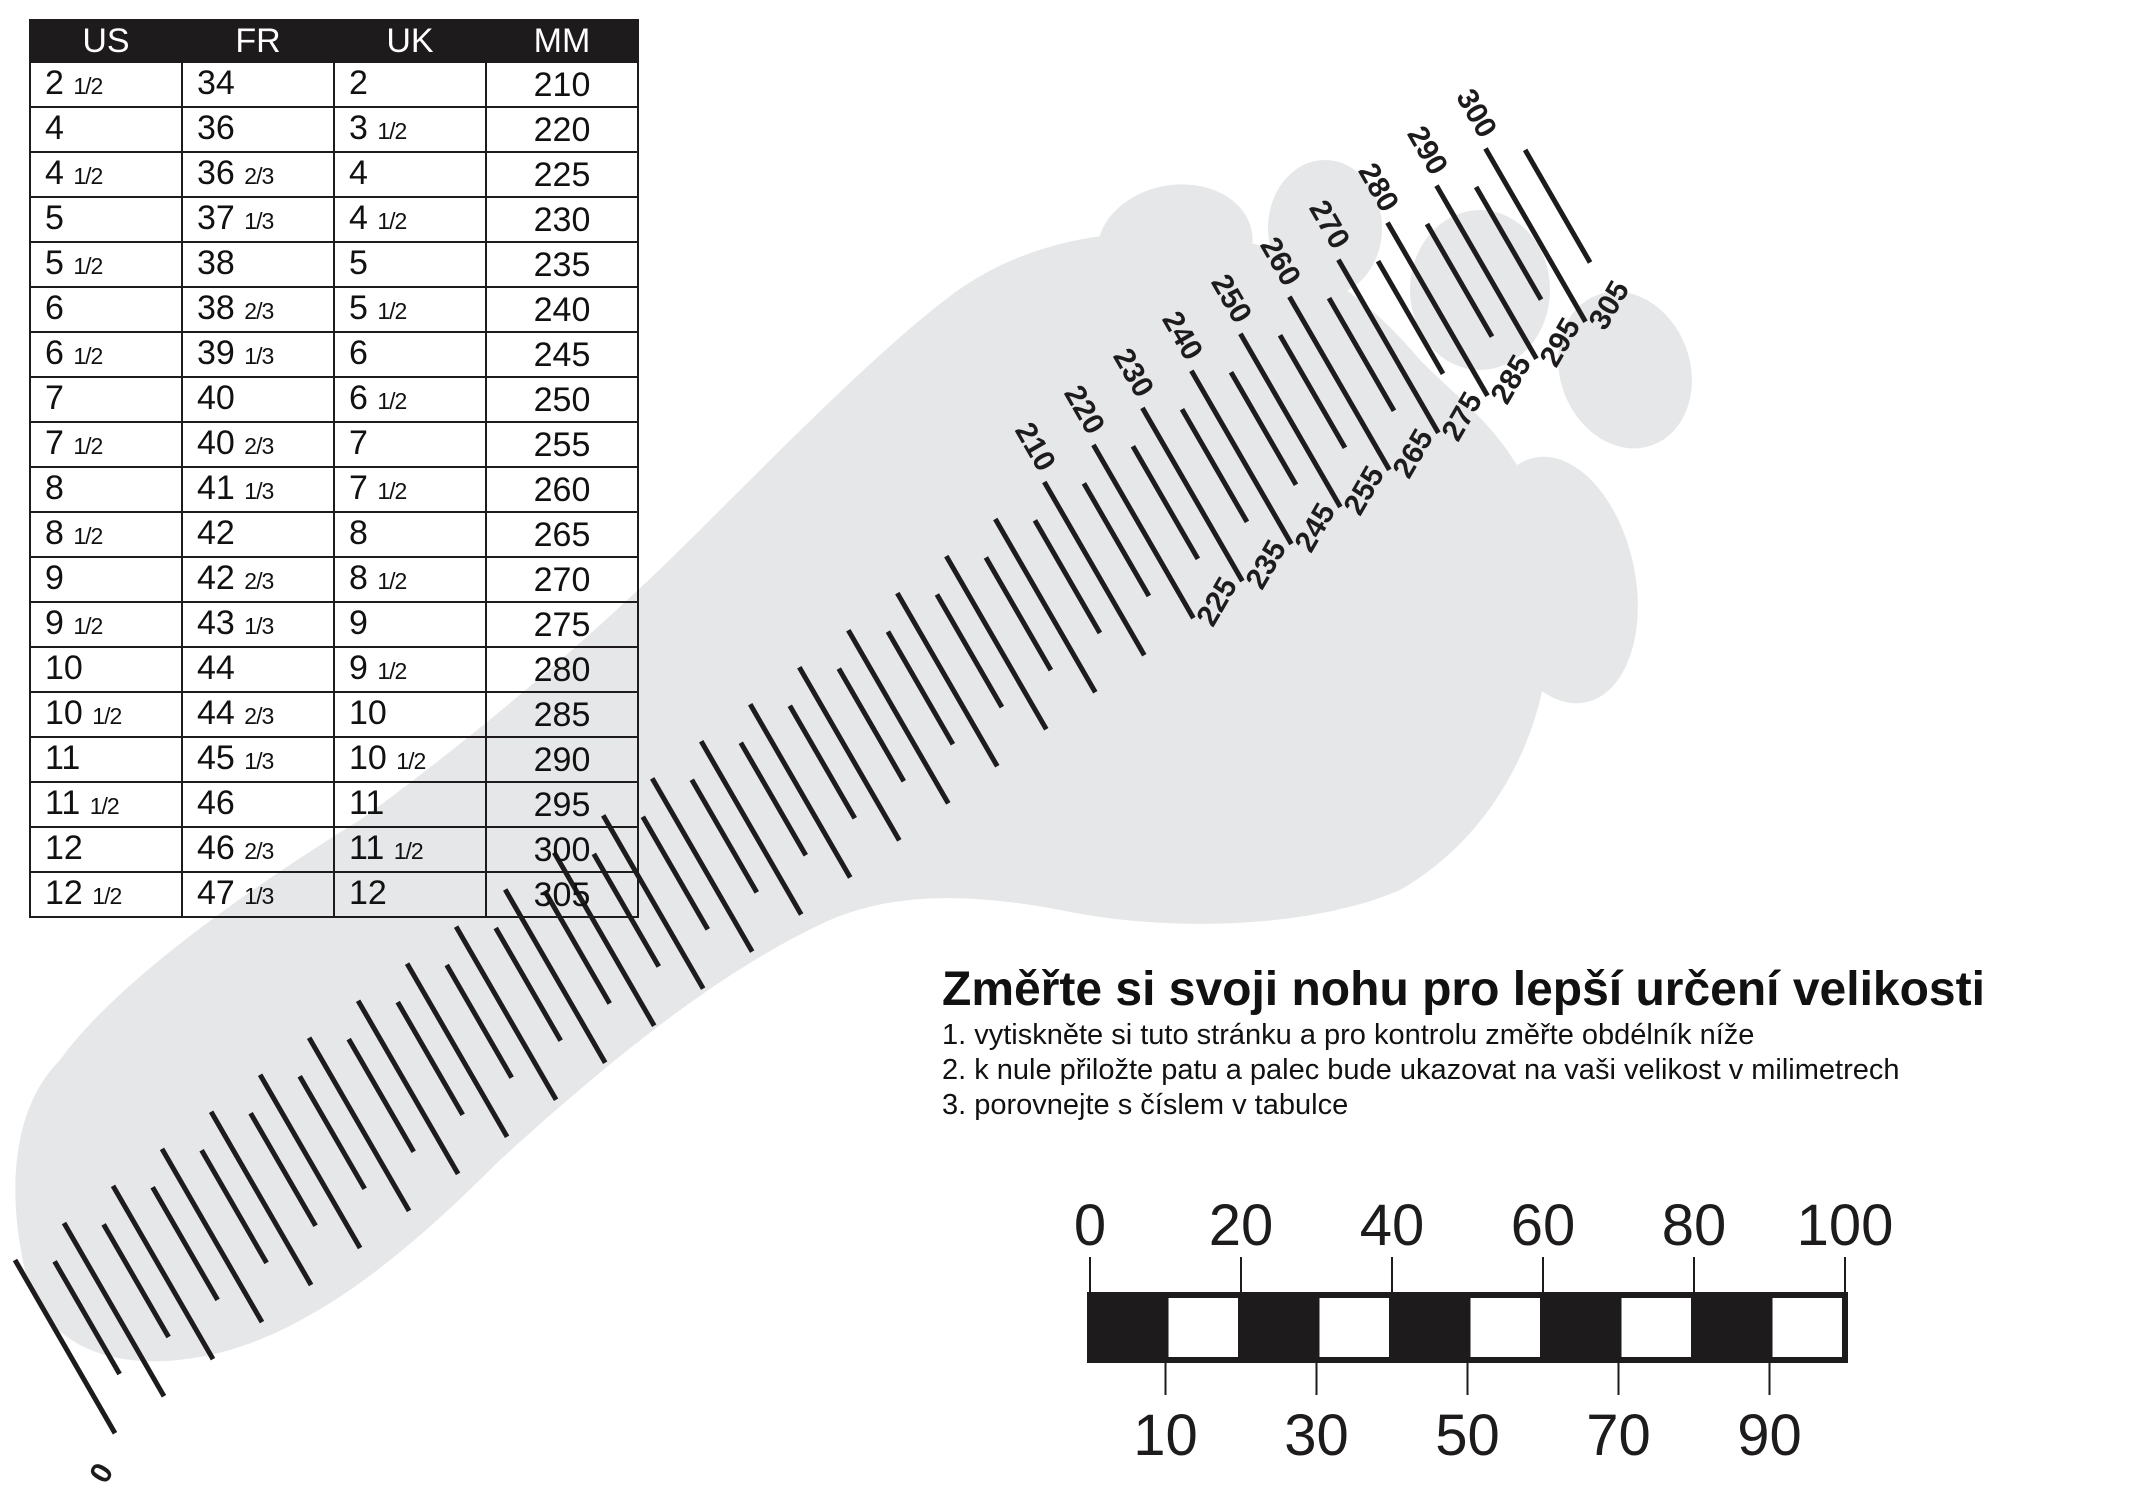  I want to click on table-cell-mm: 240, so click(562, 309).